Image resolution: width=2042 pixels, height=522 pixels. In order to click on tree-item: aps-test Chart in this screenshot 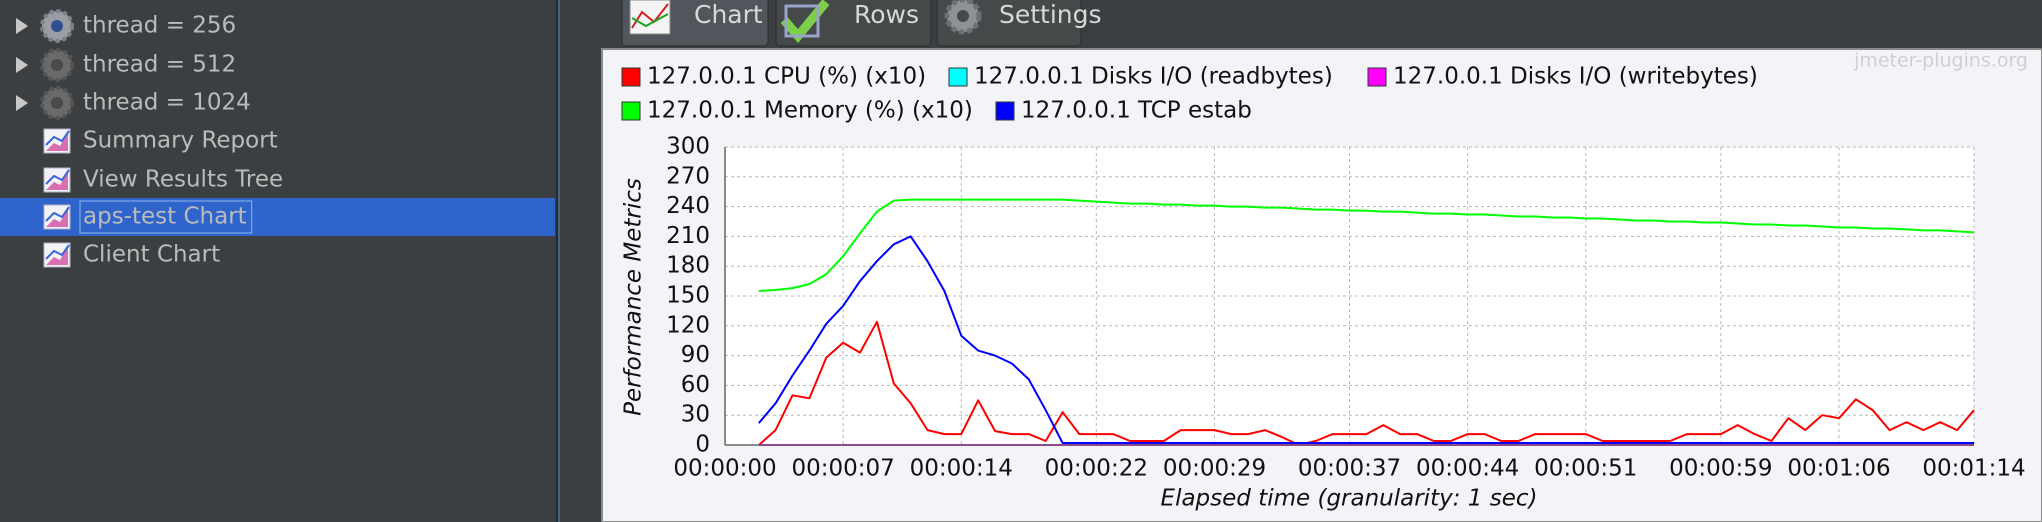, I will do `click(148, 217)`.